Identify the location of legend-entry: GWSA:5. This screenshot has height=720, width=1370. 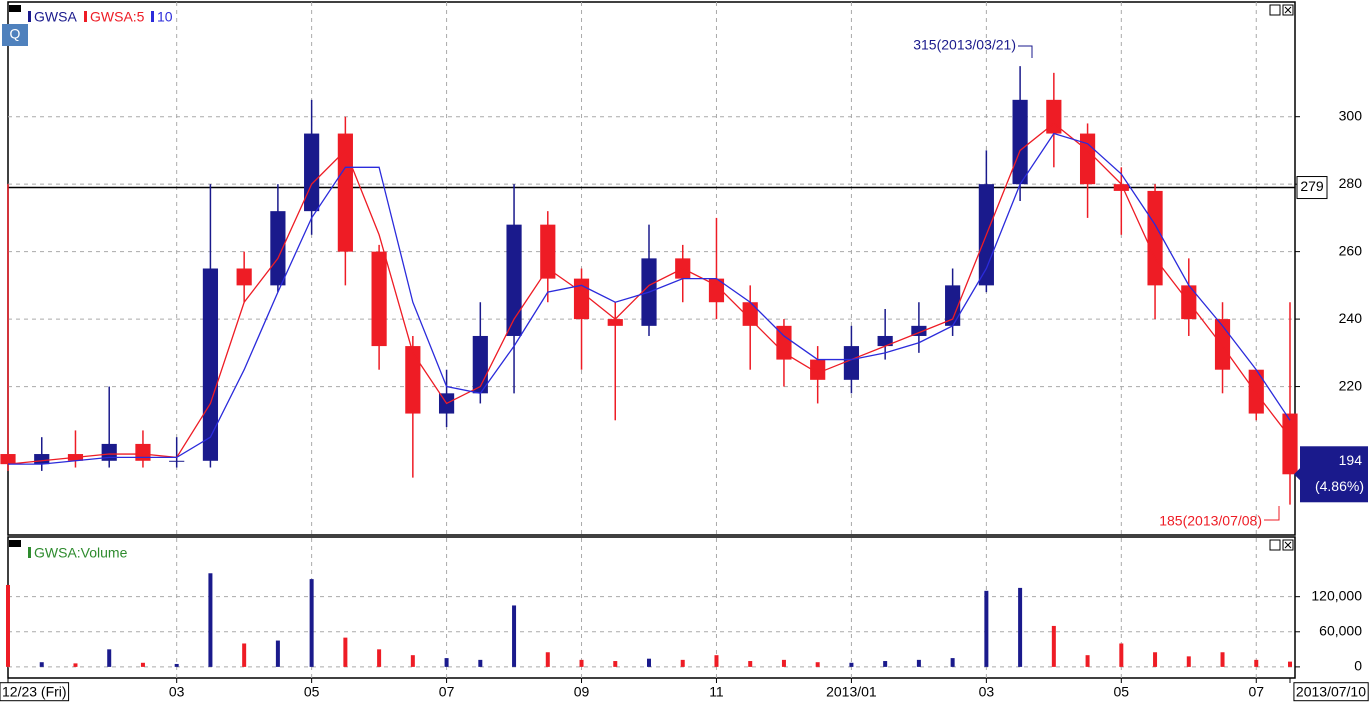
(117, 17).